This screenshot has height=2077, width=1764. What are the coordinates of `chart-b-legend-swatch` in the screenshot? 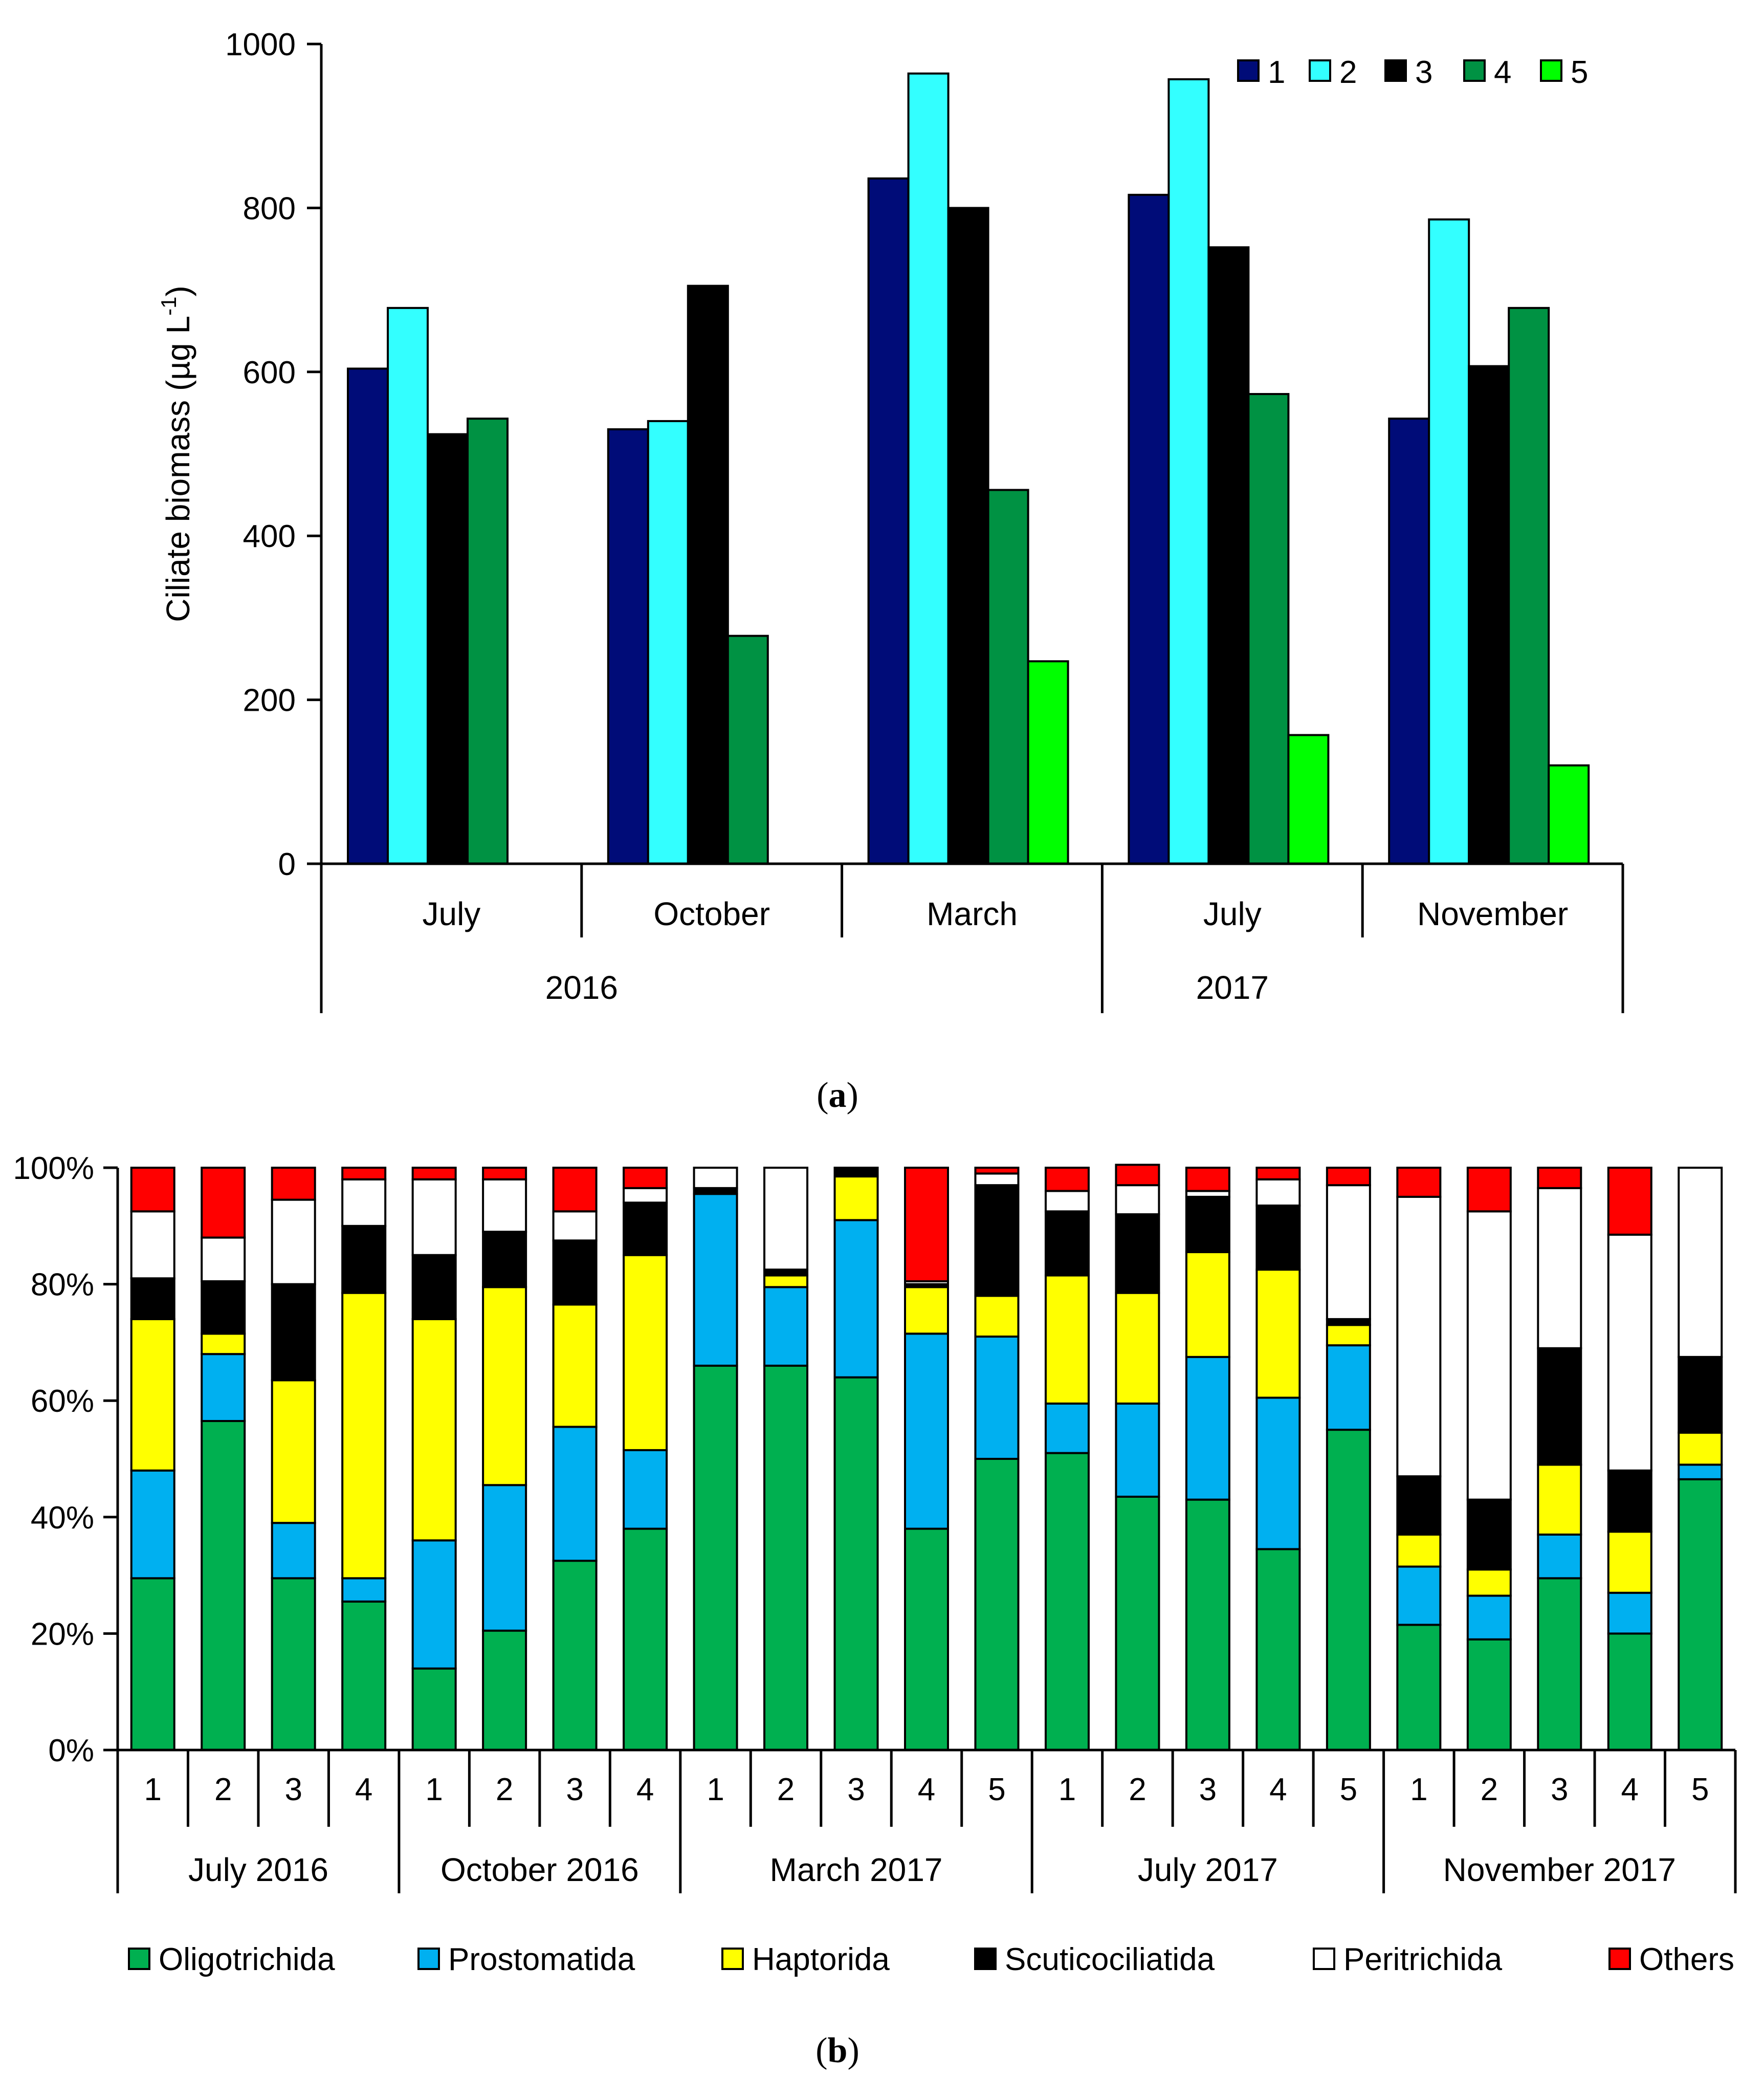 It's located at (732, 1959).